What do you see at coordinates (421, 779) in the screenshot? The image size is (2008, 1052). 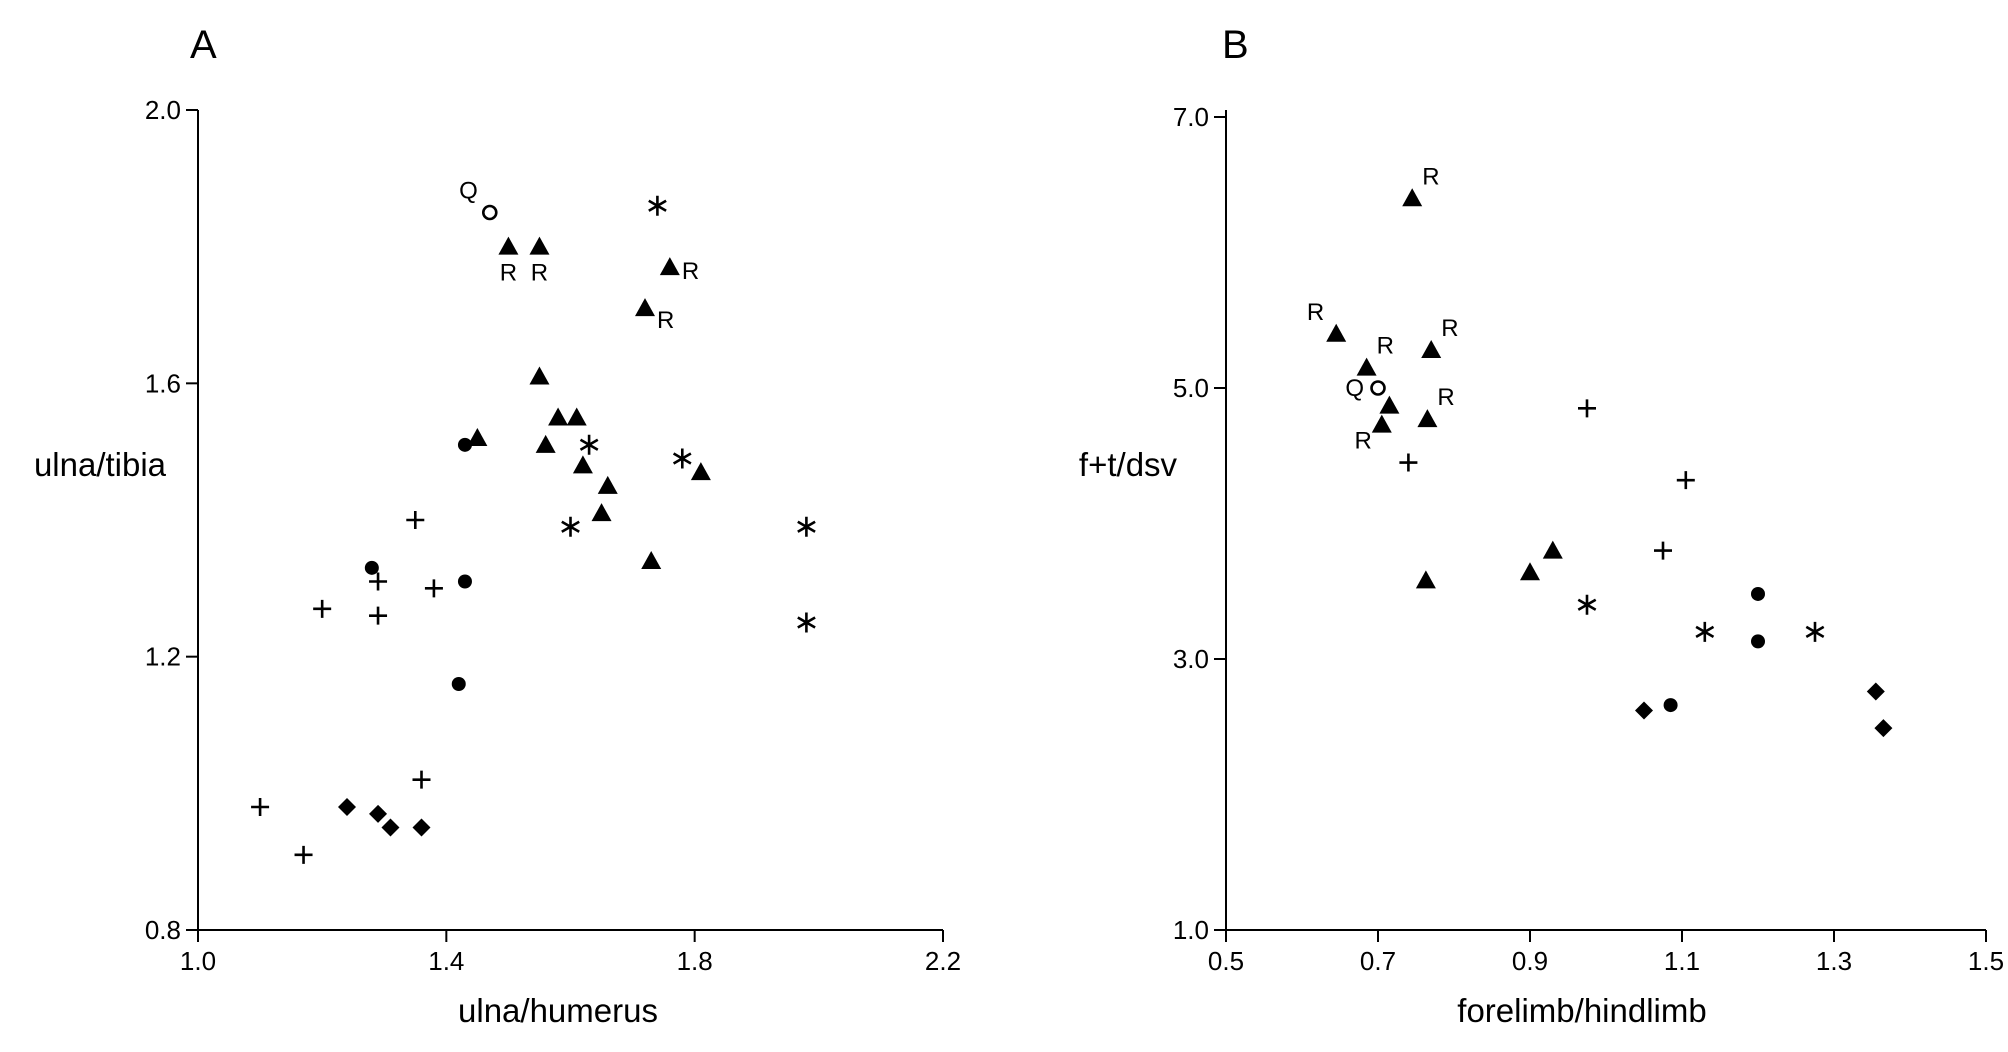 I see `point-a-30-plus` at bounding box center [421, 779].